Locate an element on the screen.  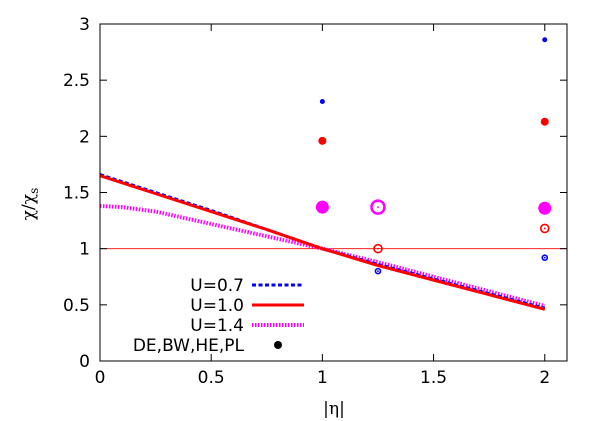
legend-label: U=1.4 is located at coordinates (217, 326).